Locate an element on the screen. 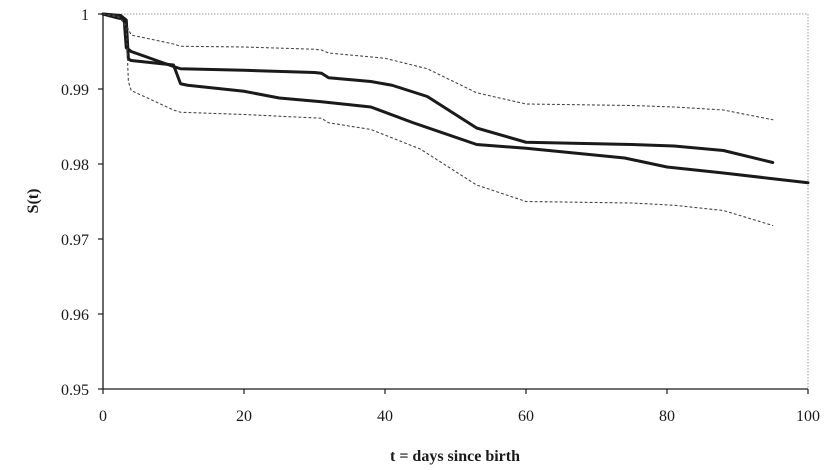 This screenshot has width=829, height=470. x-tick-label: 20 is located at coordinates (244, 416).